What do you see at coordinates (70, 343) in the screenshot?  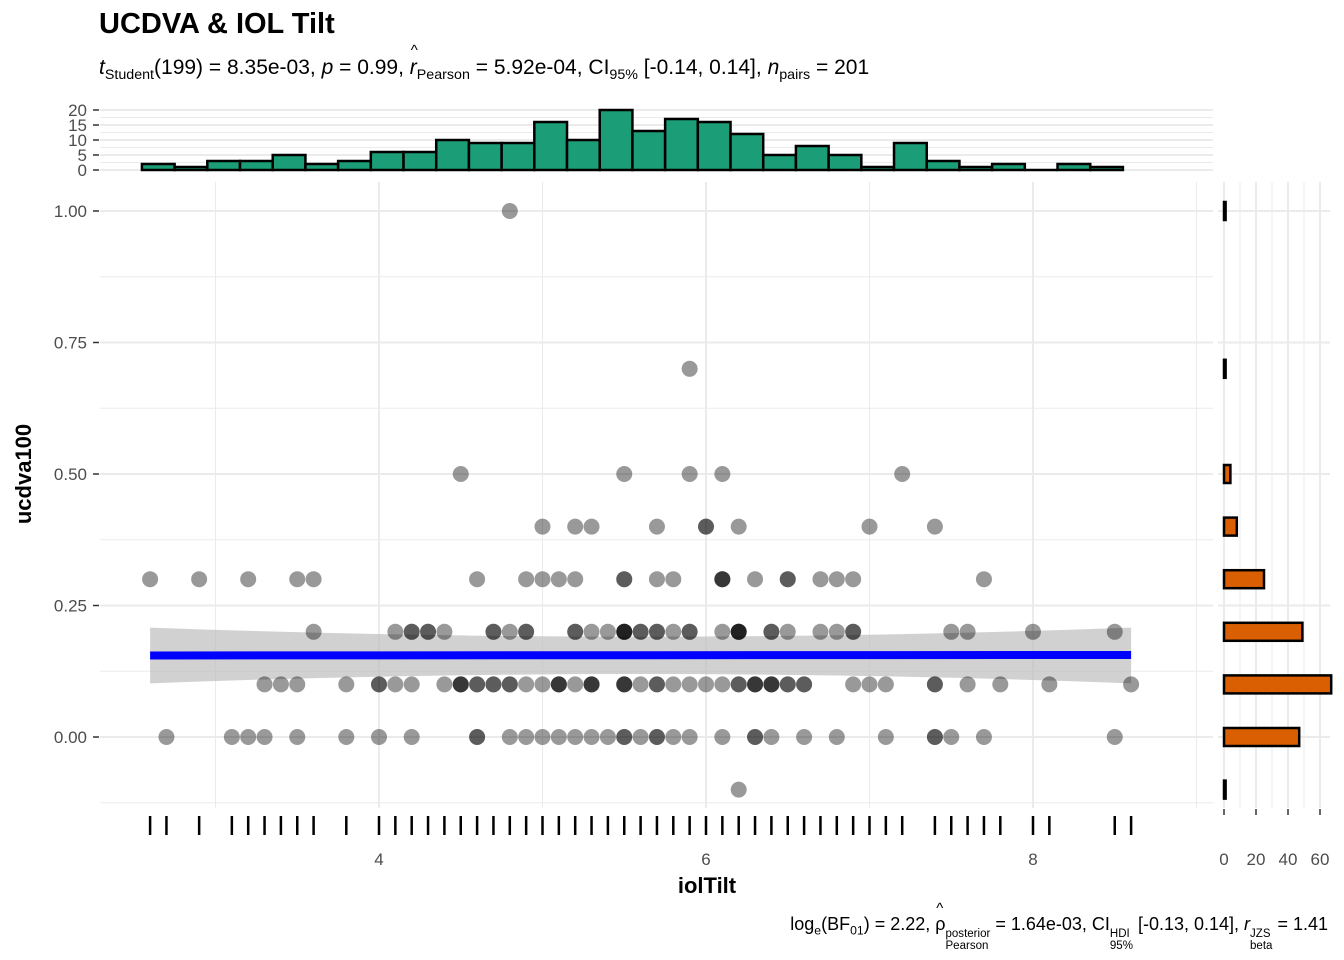 I see `y-tick-label: 0.75` at bounding box center [70, 343].